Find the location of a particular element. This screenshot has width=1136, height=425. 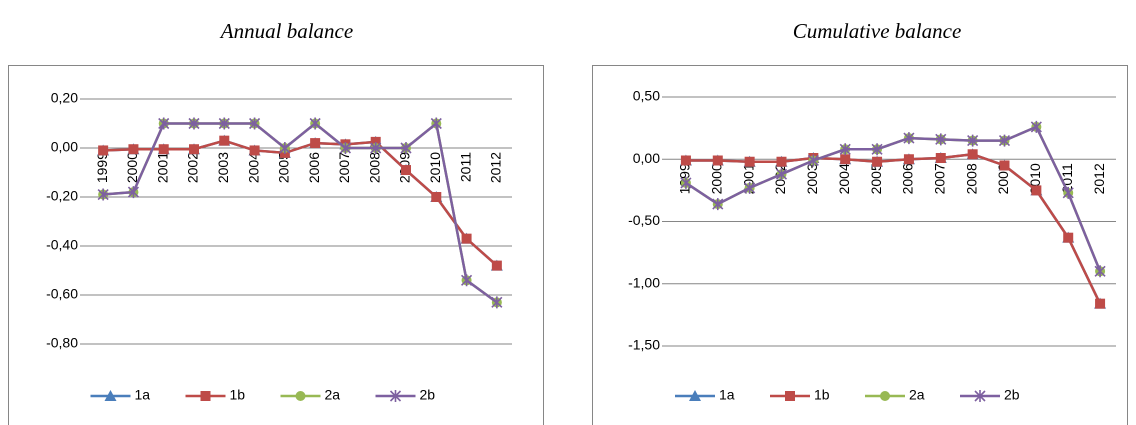

x-tick-label: 2005 is located at coordinates (284, 167).